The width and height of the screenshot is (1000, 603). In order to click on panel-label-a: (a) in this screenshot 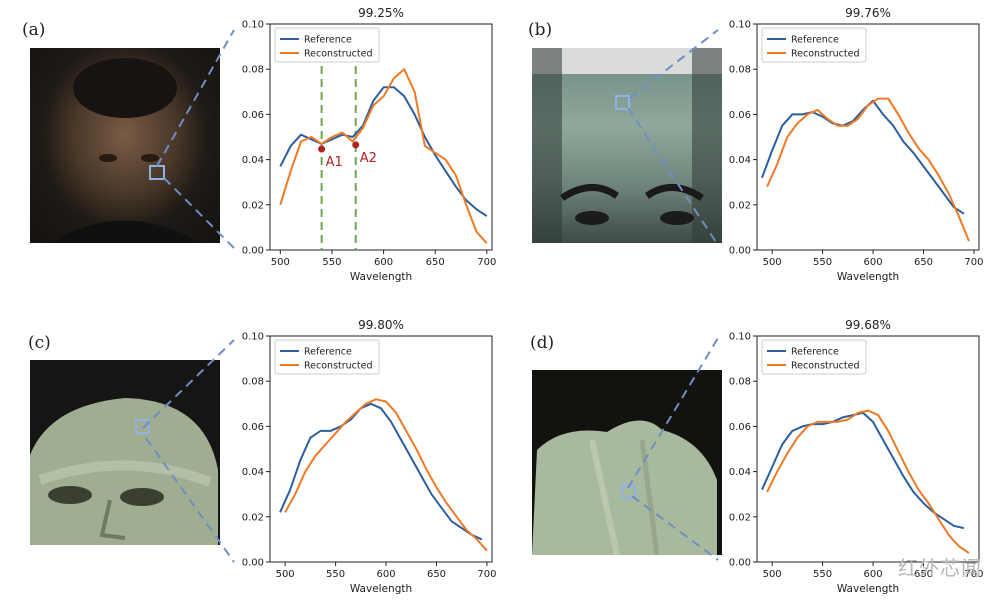, I will do `click(34, 30)`.